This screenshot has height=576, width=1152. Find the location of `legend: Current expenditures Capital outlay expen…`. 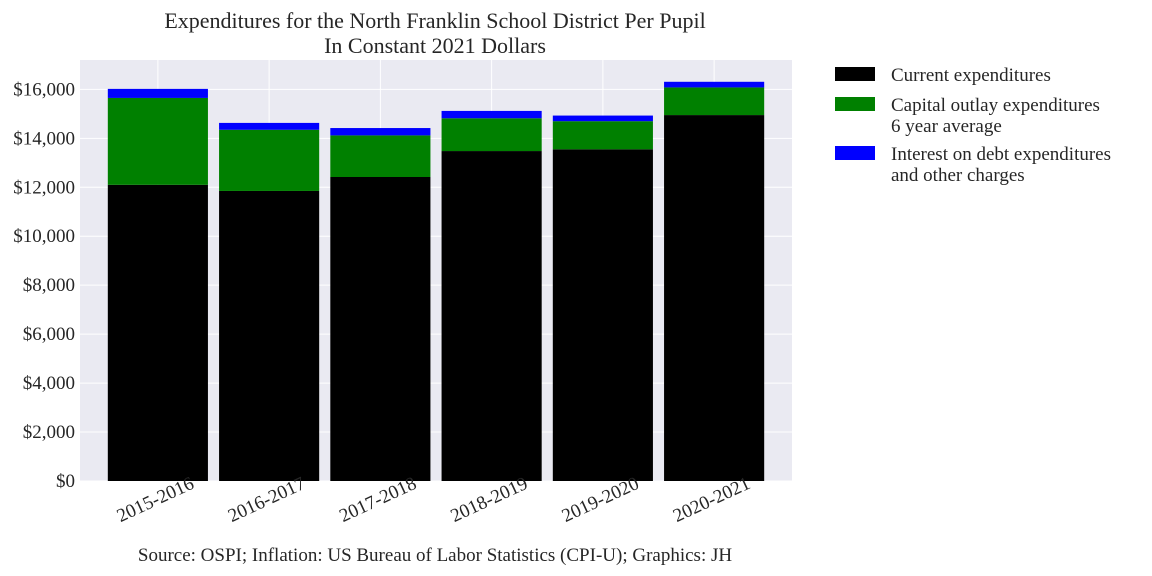

legend: Current expenditures Capital outlay expen… is located at coordinates (973, 125).